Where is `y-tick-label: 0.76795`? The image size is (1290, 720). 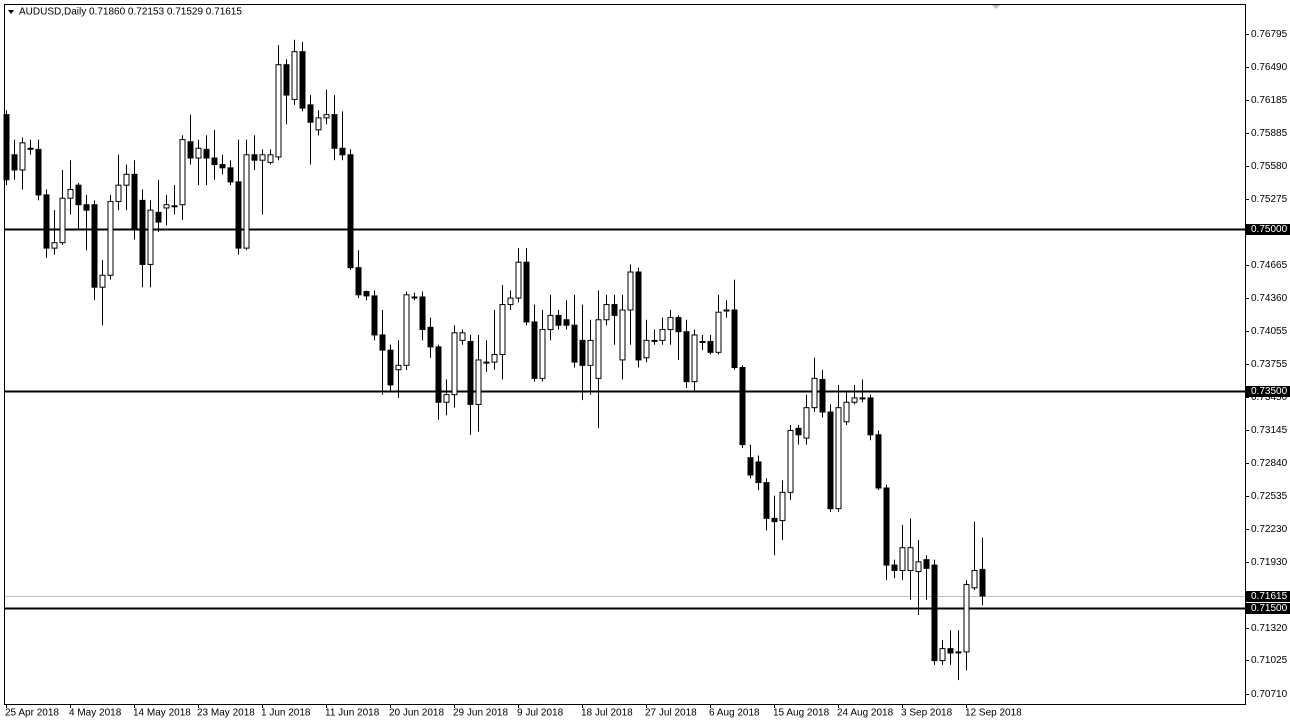
y-tick-label: 0.76795 is located at coordinates (1269, 34).